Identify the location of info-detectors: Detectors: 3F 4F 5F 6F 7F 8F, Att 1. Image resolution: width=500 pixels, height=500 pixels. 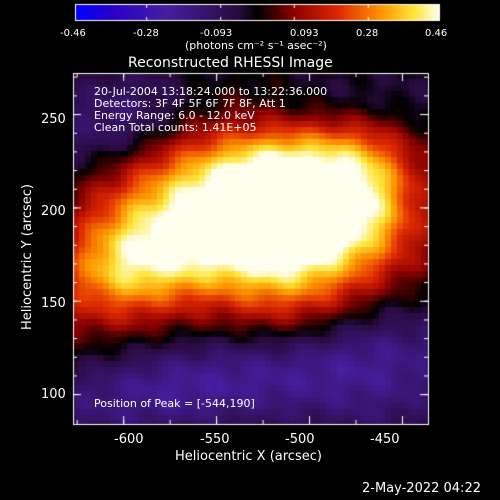
(190, 103).